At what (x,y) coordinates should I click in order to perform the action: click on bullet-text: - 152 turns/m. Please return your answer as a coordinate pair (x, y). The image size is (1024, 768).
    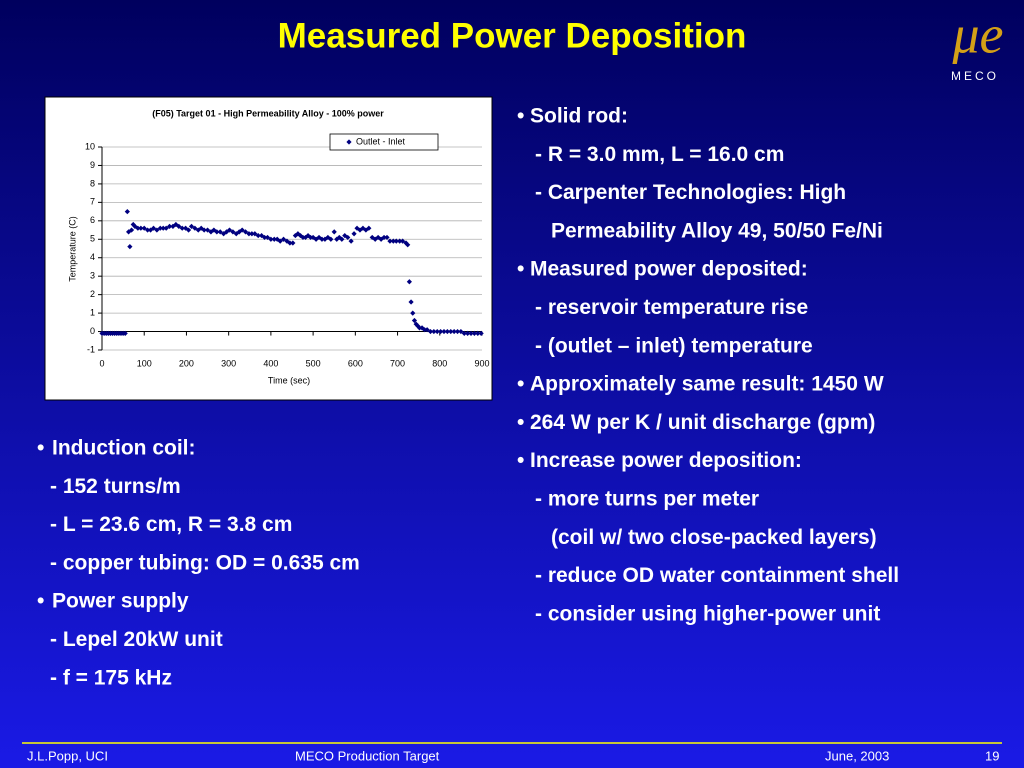
    Looking at the image, I should click on (115, 486).